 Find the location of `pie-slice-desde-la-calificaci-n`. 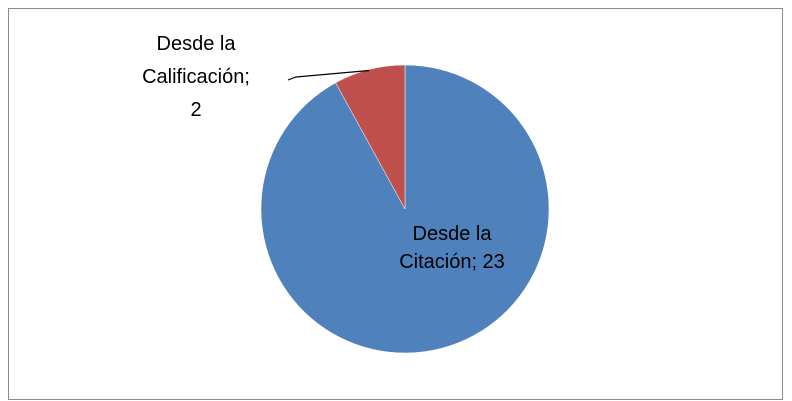

pie-slice-desde-la-calificaci-n is located at coordinates (370, 137).